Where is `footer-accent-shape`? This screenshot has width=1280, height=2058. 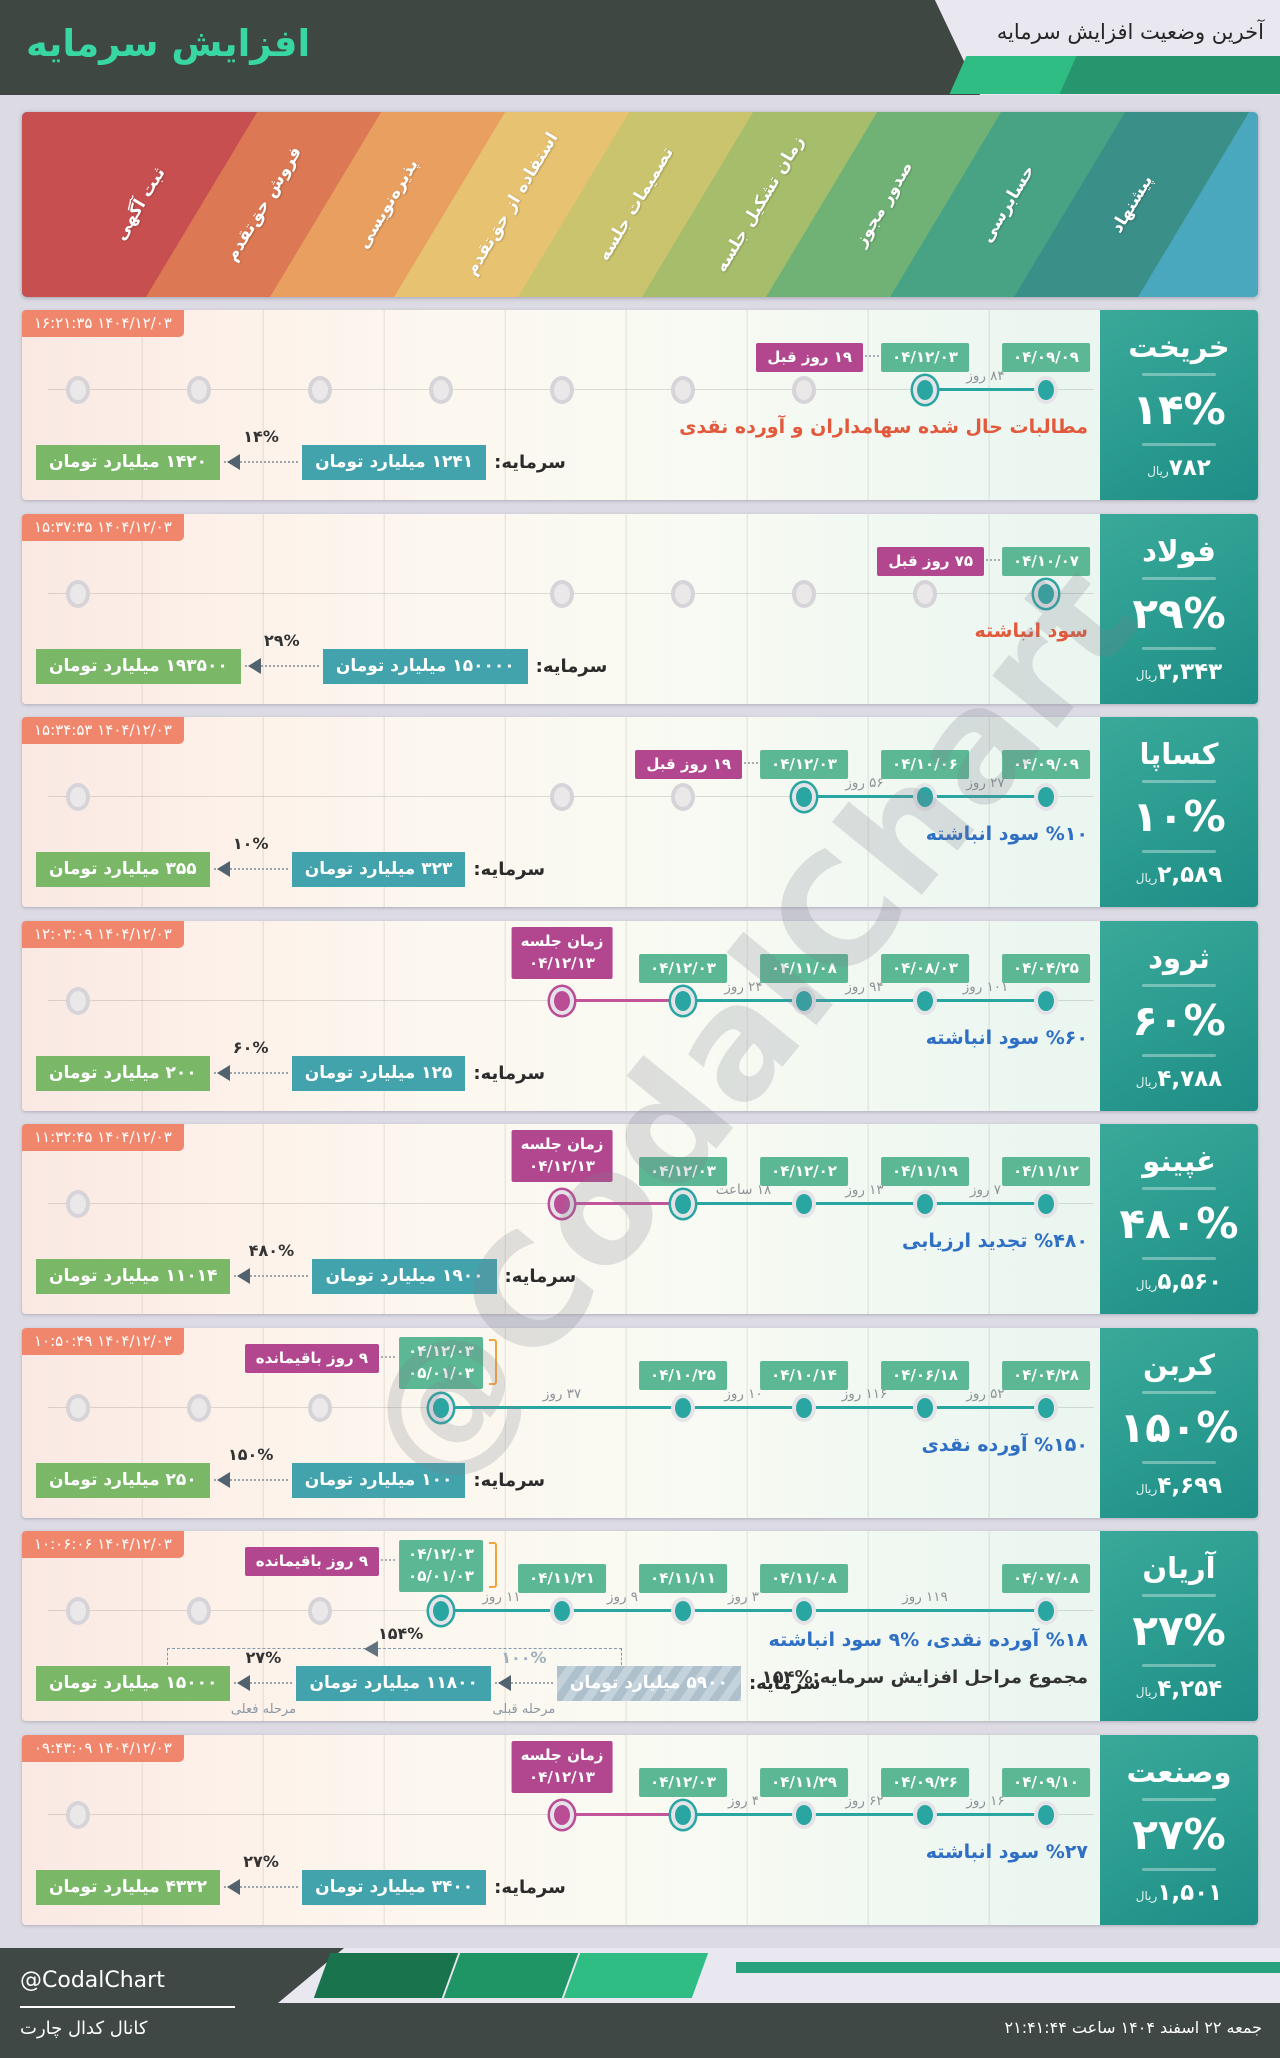
footer-accent-shape is located at coordinates (386, 1975).